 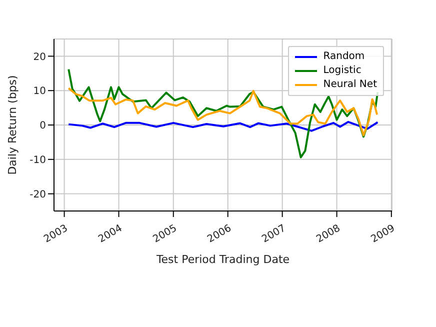 What do you see at coordinates (38, 194) in the screenshot?
I see `y-tick-label: -20` at bounding box center [38, 194].